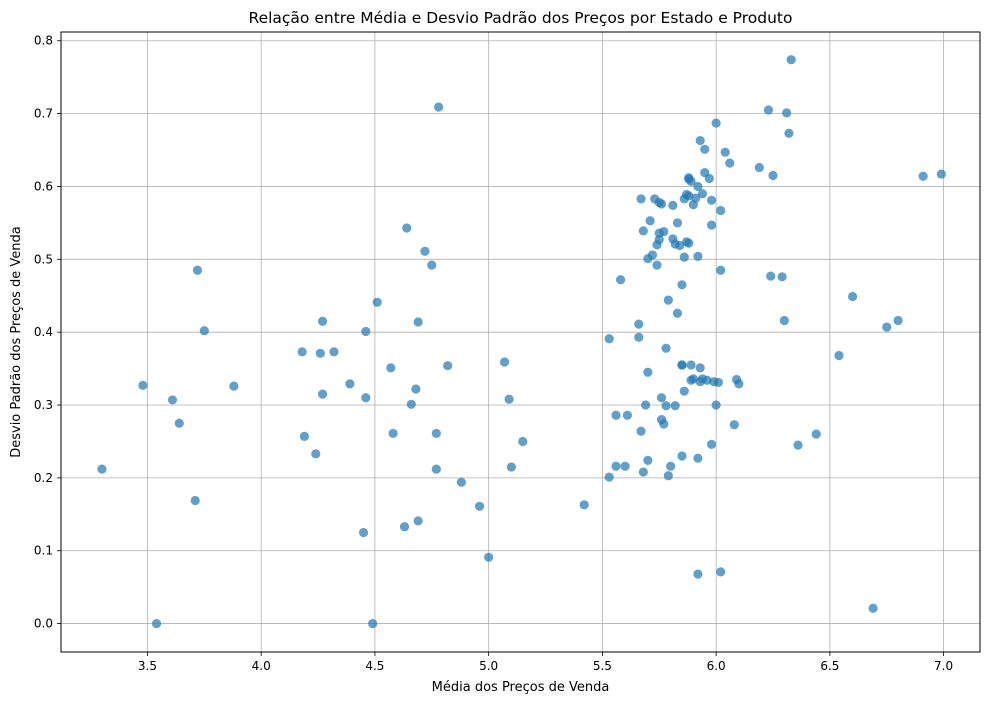 The height and width of the screenshot is (702, 1001). Describe the element at coordinates (602, 666) in the screenshot. I see `x-tick-label: 5.5` at that location.